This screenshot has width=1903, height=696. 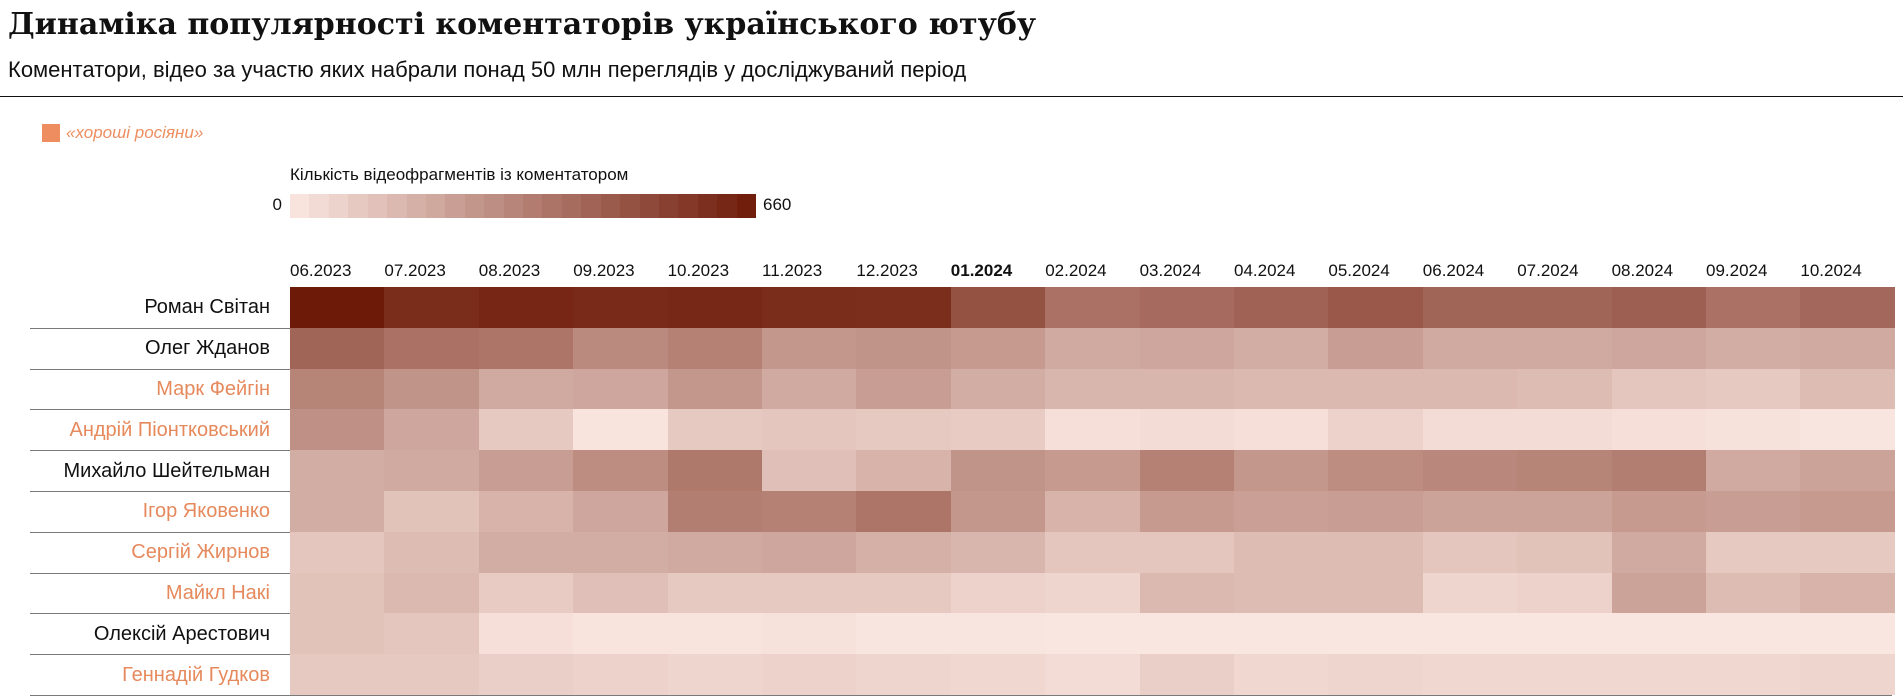 What do you see at coordinates (1453, 270) in the screenshot?
I see `month-label: 06.2024` at bounding box center [1453, 270].